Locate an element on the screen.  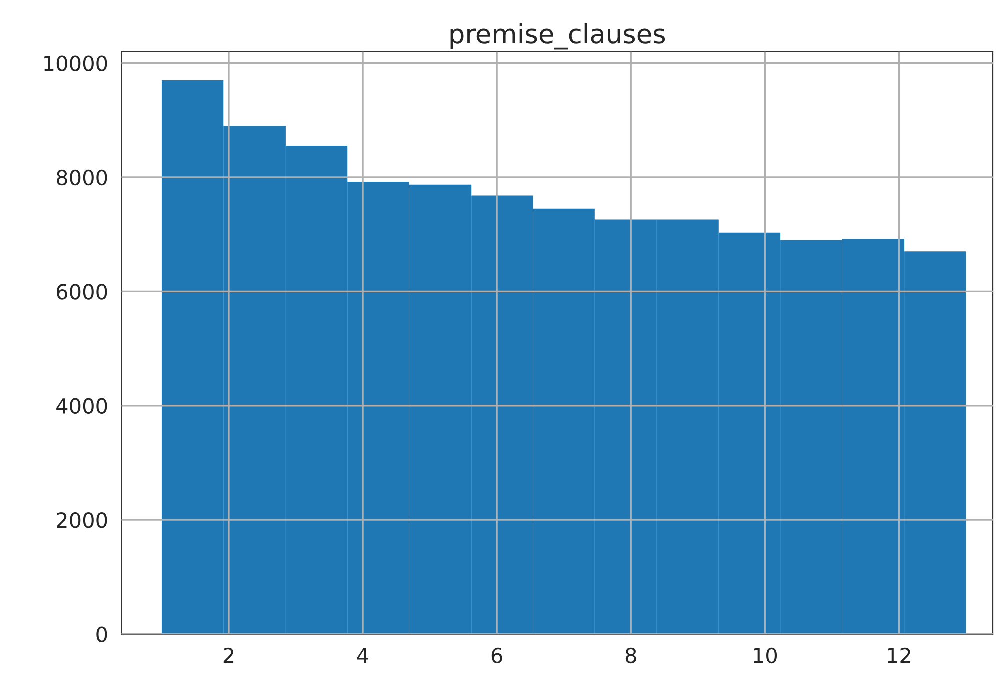
x-tick-label: 10 is located at coordinates (766, 656).